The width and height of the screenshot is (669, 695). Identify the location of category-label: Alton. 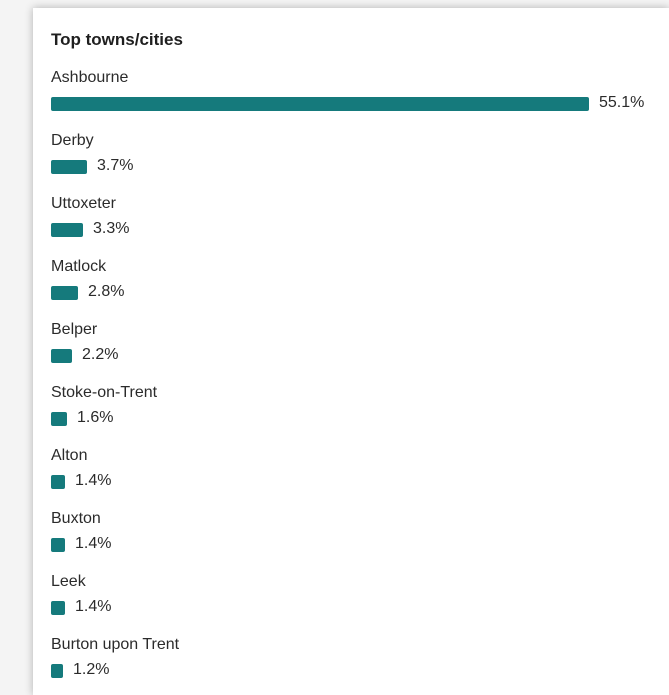
(69, 455).